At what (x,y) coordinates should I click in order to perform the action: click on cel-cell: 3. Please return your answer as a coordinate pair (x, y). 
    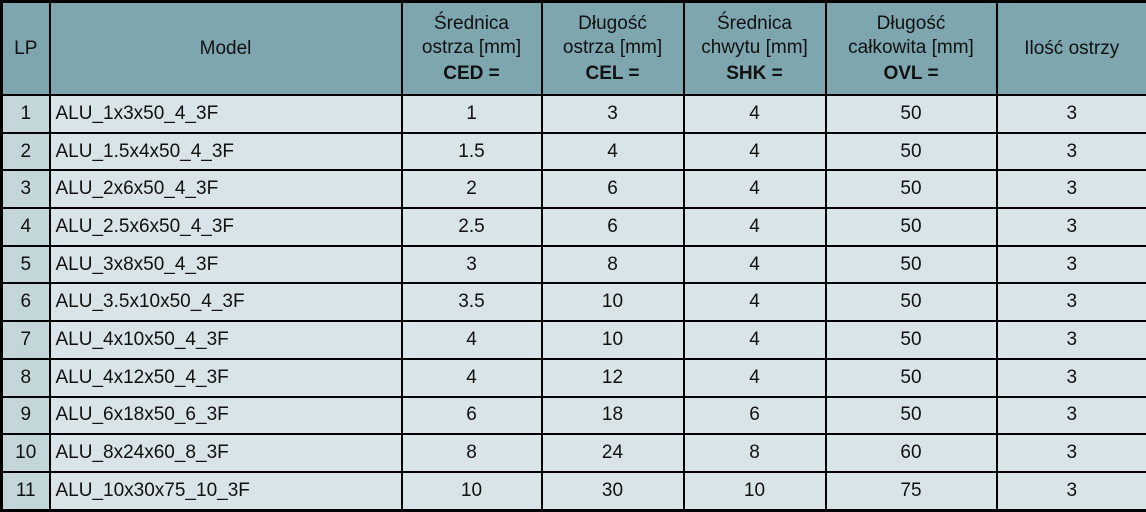
    Looking at the image, I should click on (612, 114).